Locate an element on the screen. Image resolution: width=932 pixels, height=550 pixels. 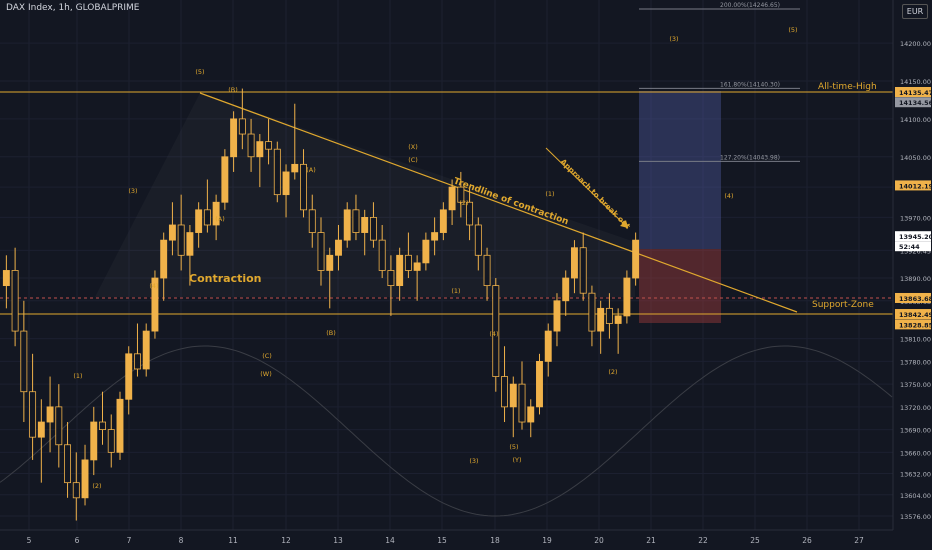
wave-label: (Y) is located at coordinates (516, 460).